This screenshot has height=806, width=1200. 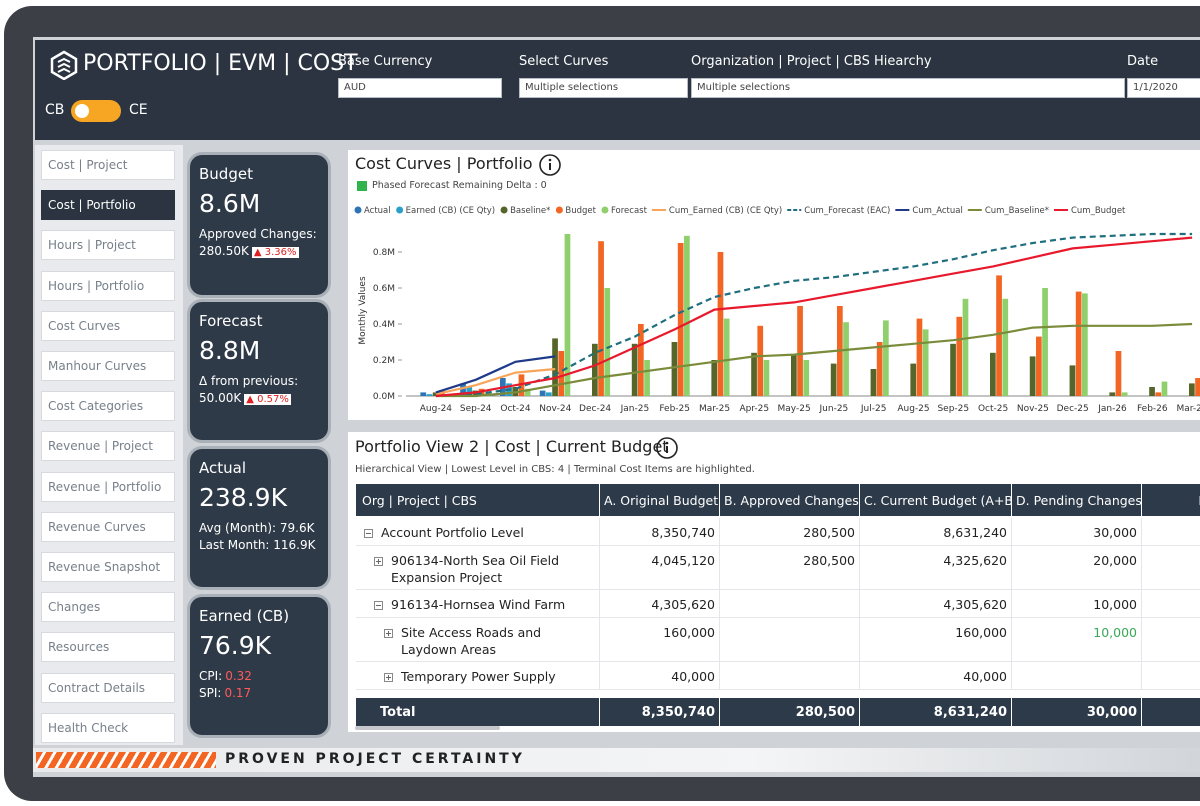 What do you see at coordinates (363, 310) in the screenshot?
I see `y-axis-label: Monthly Values` at bounding box center [363, 310].